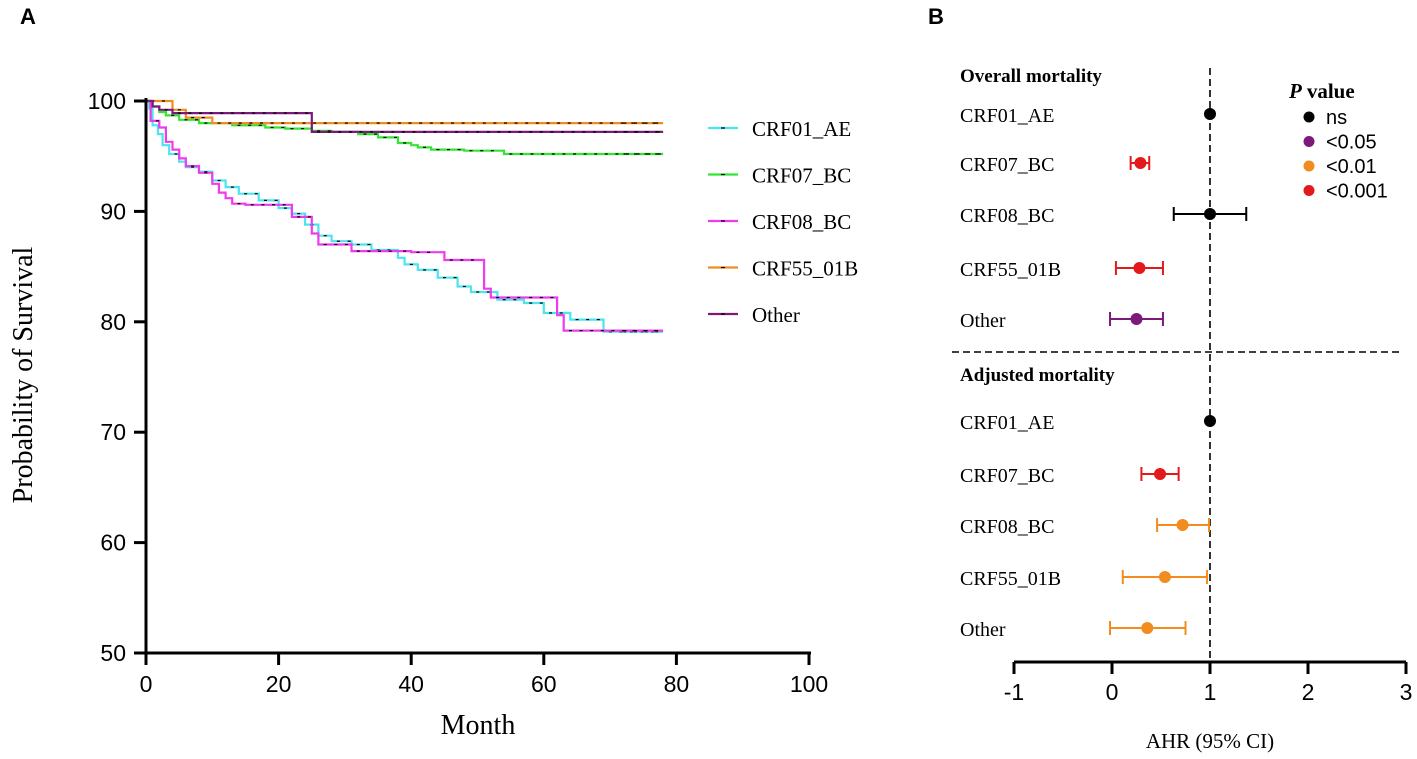  I want to click on x-tick-label: 20, so click(279, 684).